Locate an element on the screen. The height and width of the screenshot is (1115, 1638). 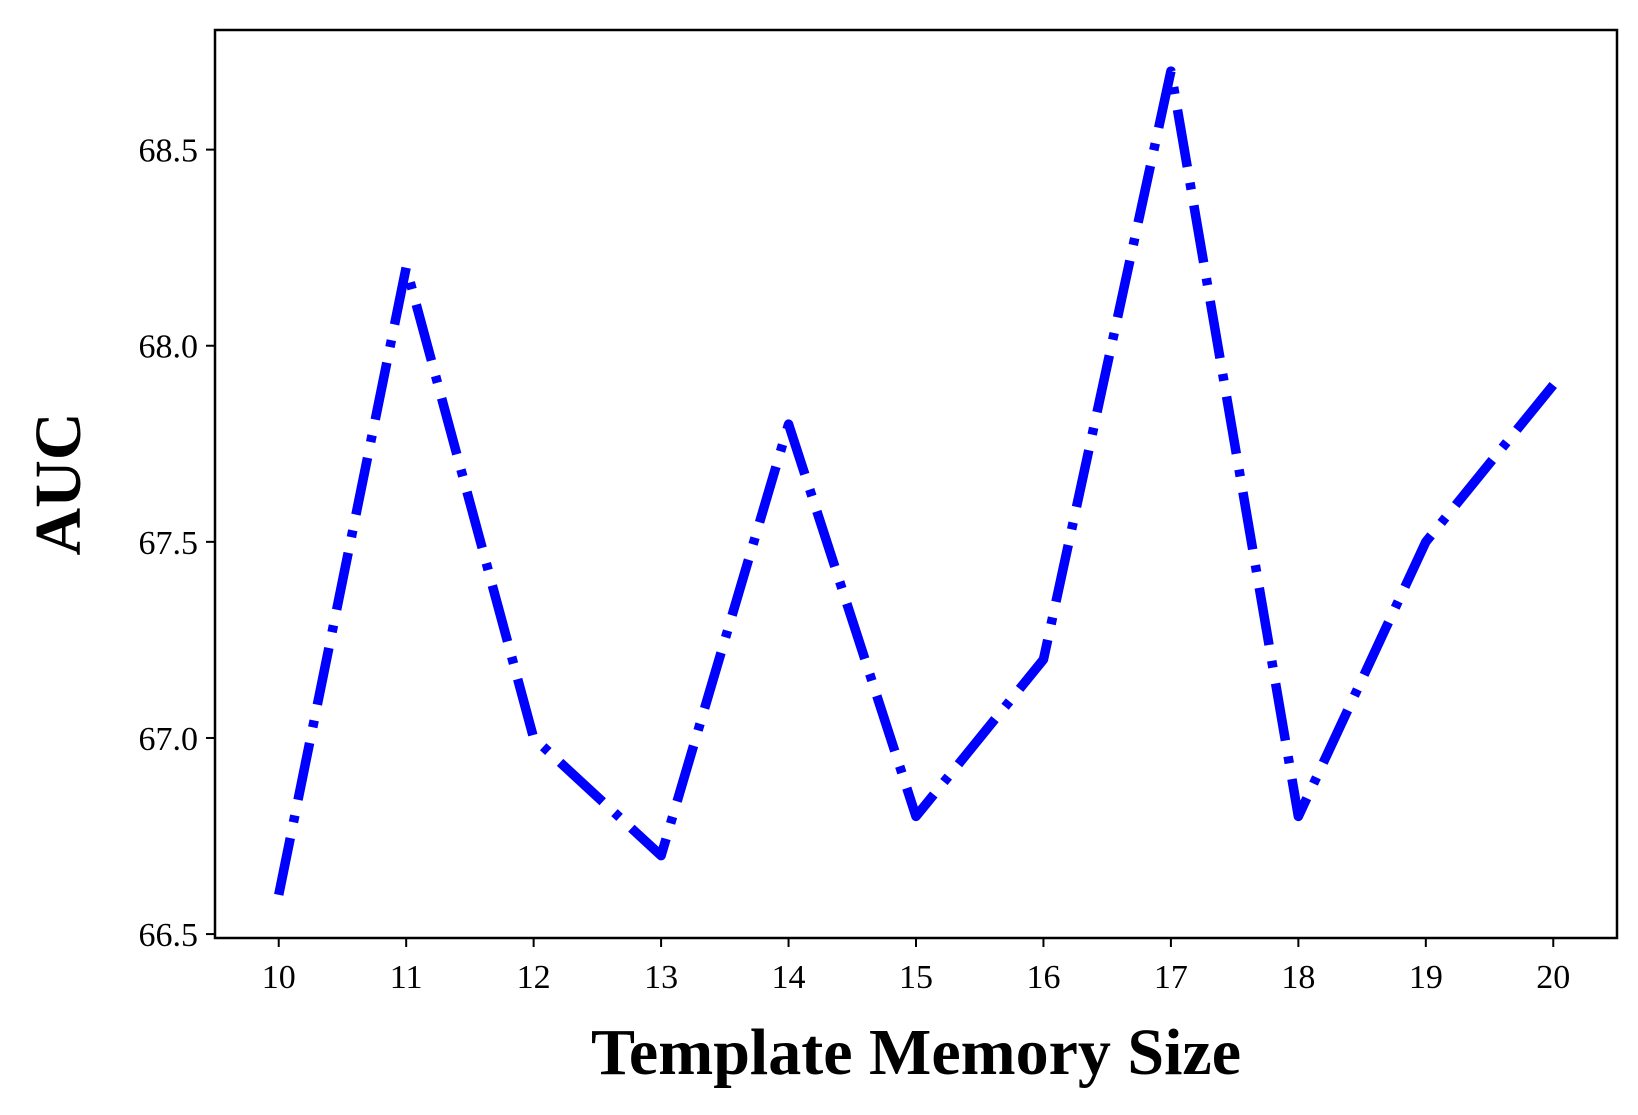
x-tick-label: 20 is located at coordinates (1553, 977).